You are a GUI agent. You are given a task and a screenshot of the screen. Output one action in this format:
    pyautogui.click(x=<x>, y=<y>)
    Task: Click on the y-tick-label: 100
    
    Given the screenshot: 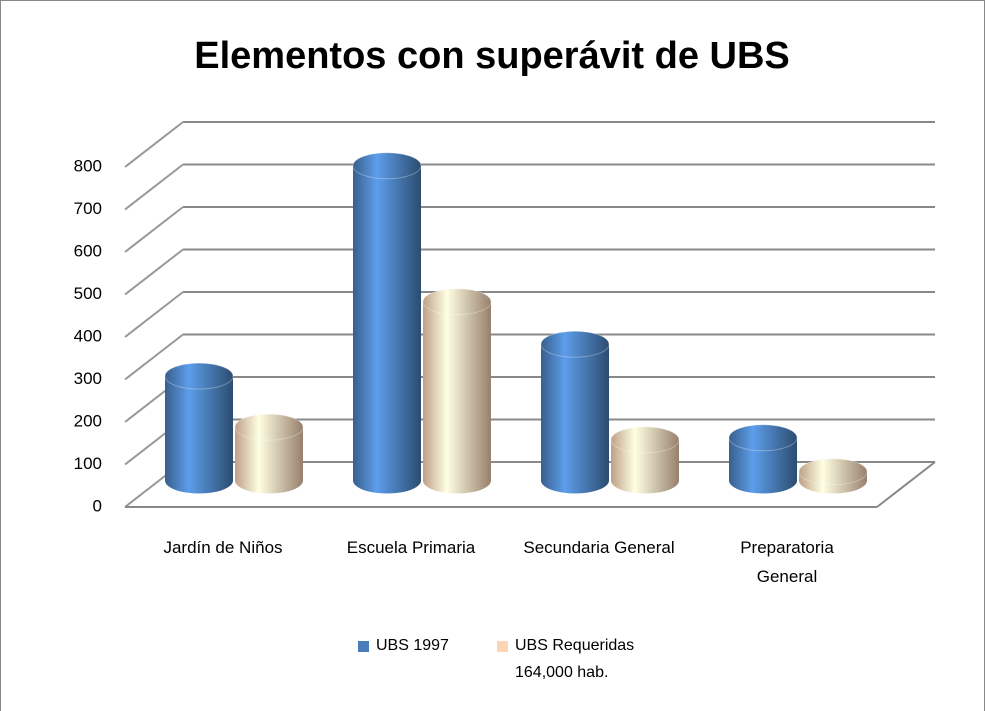 What is the action you would take?
    pyautogui.click(x=88, y=463)
    